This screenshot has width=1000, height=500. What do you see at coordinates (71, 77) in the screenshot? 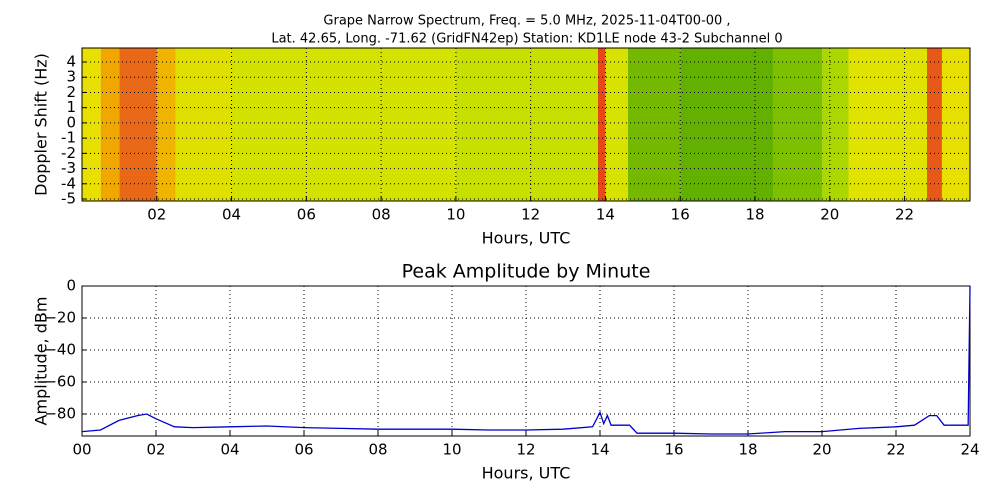
I see `y-tick-label: 3` at bounding box center [71, 77].